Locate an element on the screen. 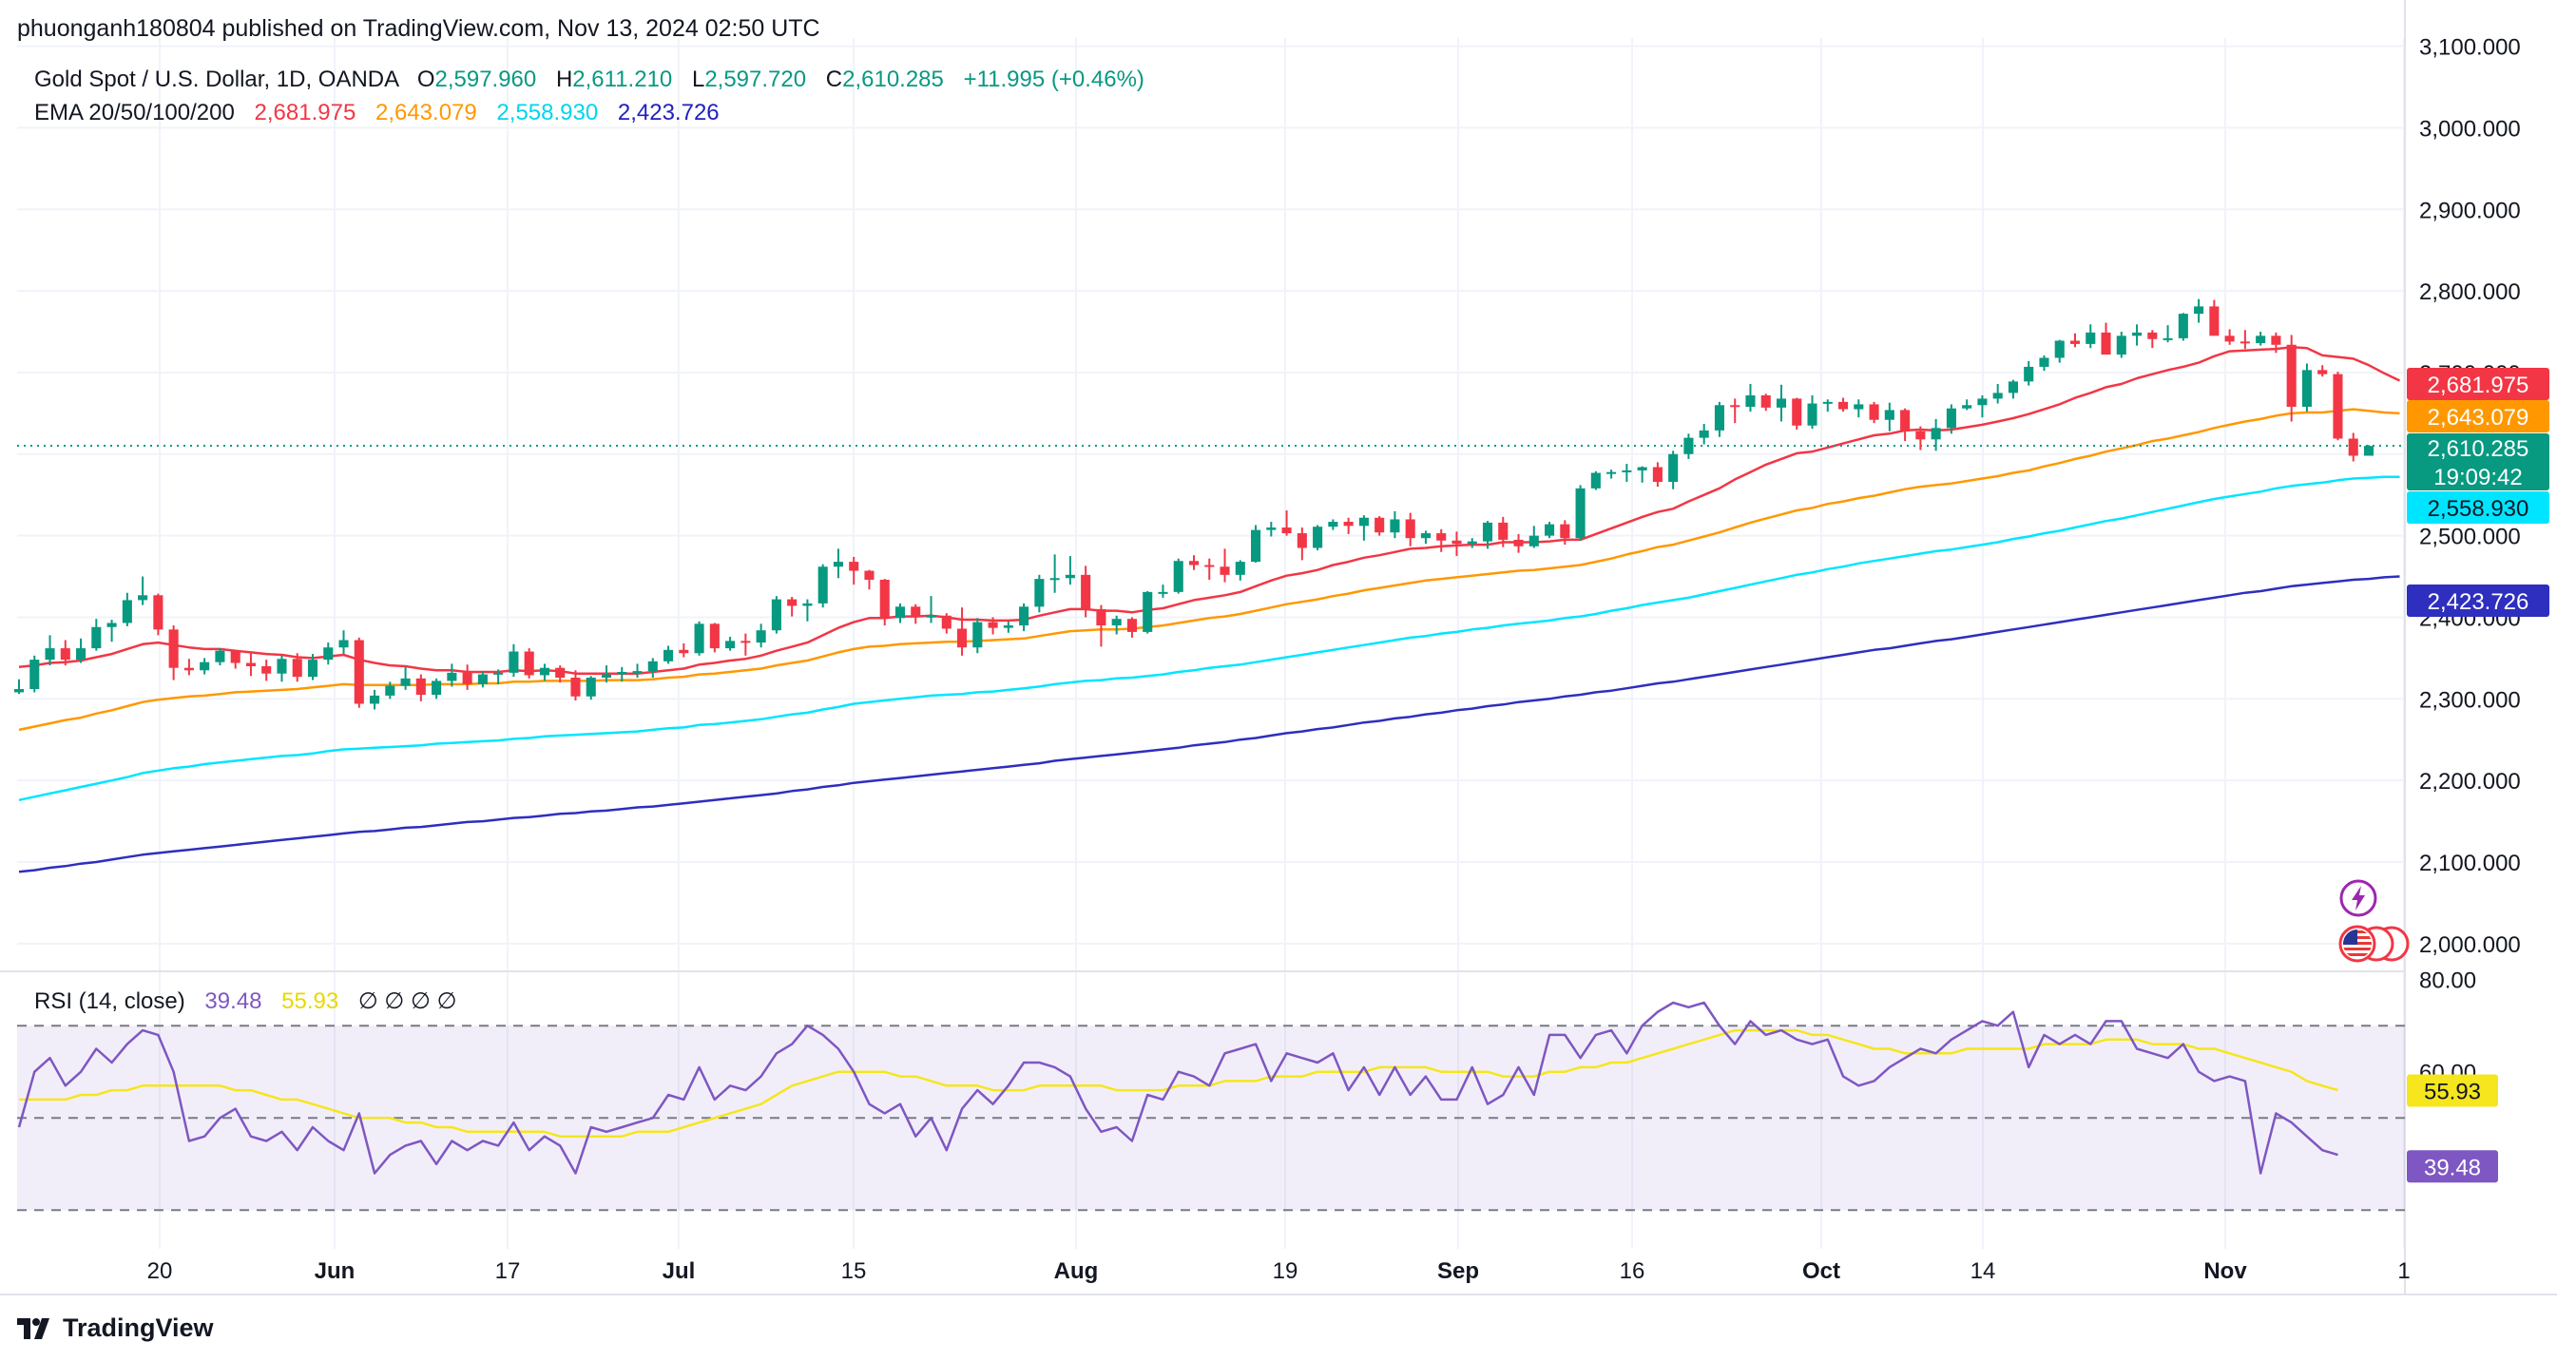  price-tick-label: 2,100.000 is located at coordinates (2470, 863).